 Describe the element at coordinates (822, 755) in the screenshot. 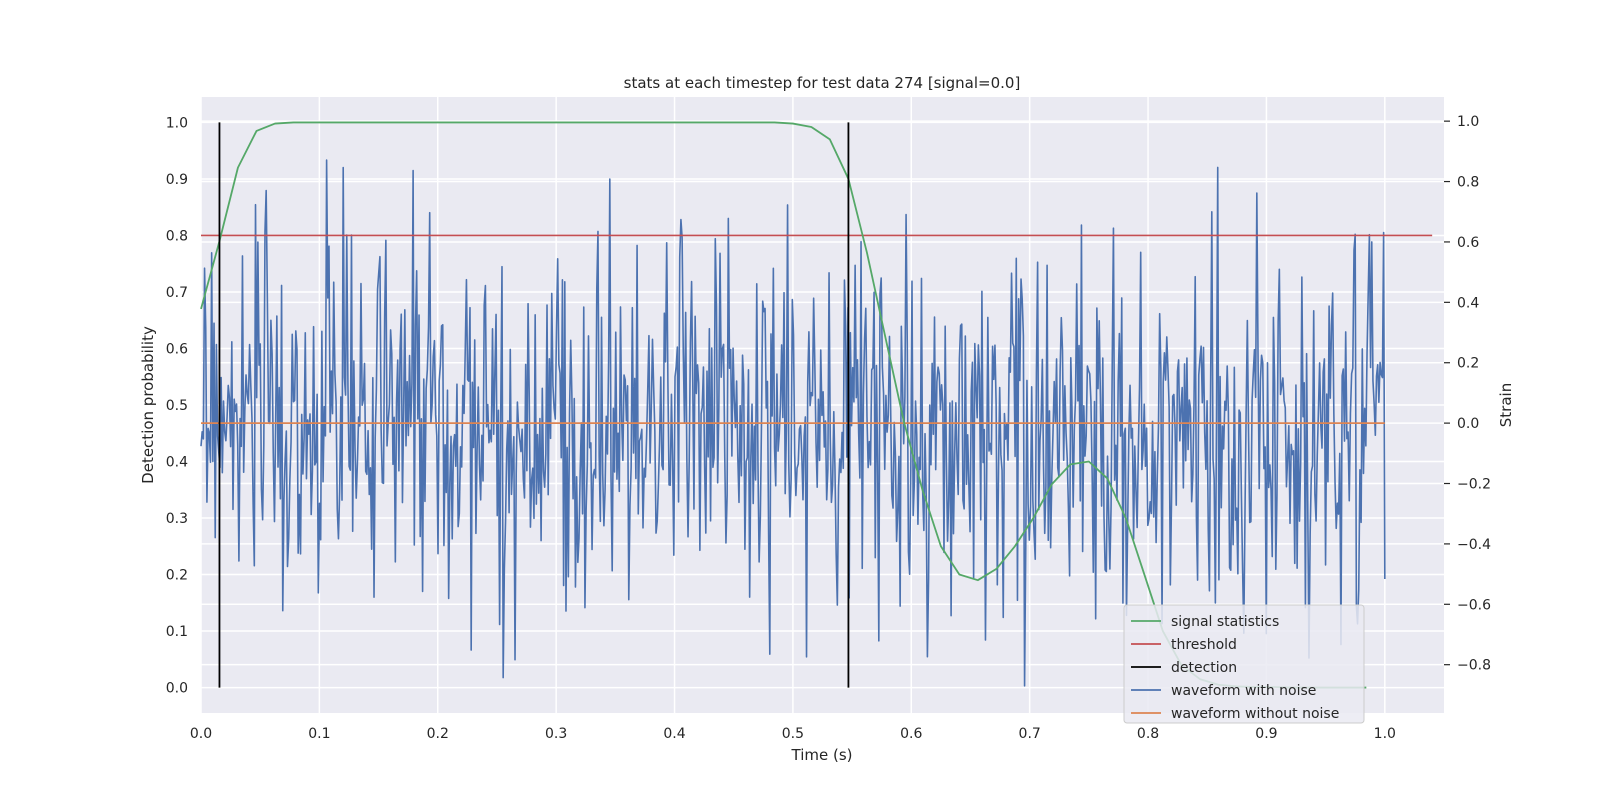

I see `x-axis-label: Time (s)` at that location.